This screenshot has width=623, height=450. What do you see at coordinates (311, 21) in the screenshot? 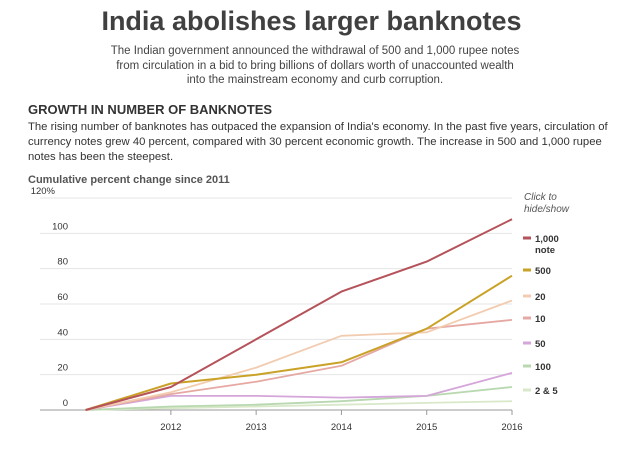
I see `page-title: India abolishes larger banknotes` at bounding box center [311, 21].